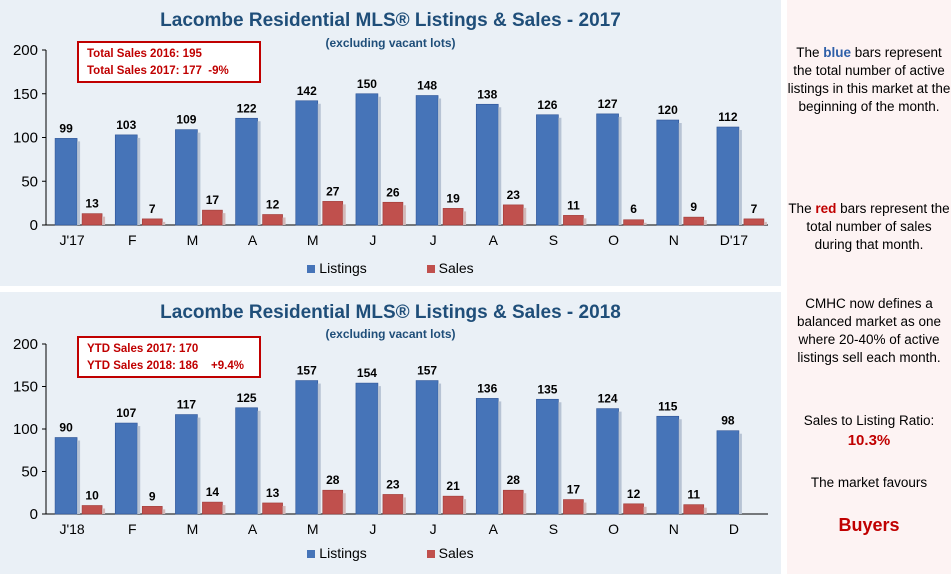 The height and width of the screenshot is (574, 951). What do you see at coordinates (728, 117) in the screenshot?
I see `listings-value-label: 112` at bounding box center [728, 117].